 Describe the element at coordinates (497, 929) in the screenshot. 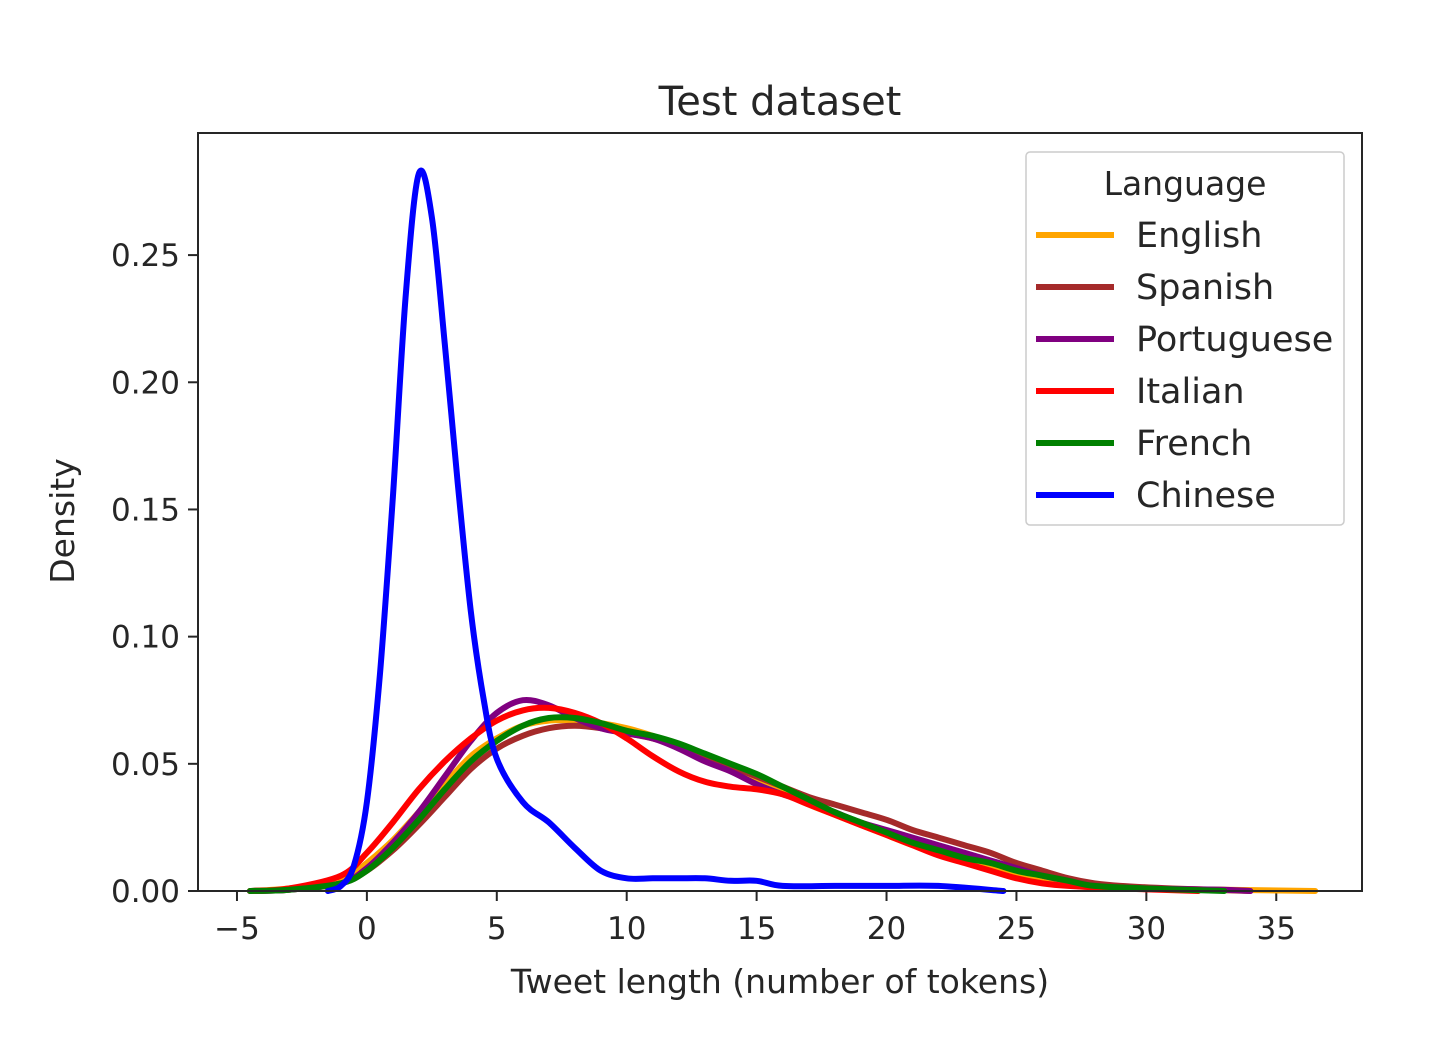

I see `x-tick-label: 5` at that location.